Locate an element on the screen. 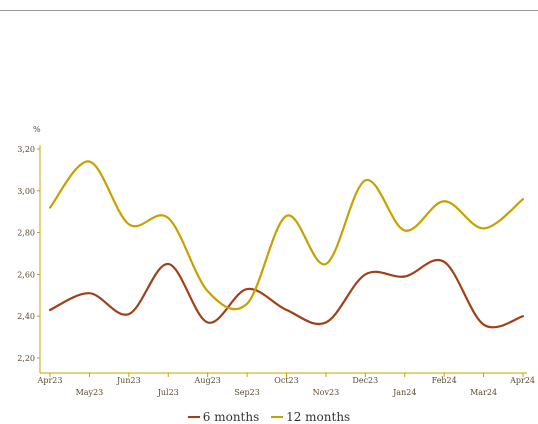 Image resolution: width=538 pixels, height=424 pixels. legend-label-12-months: 12 months is located at coordinates (318, 417).